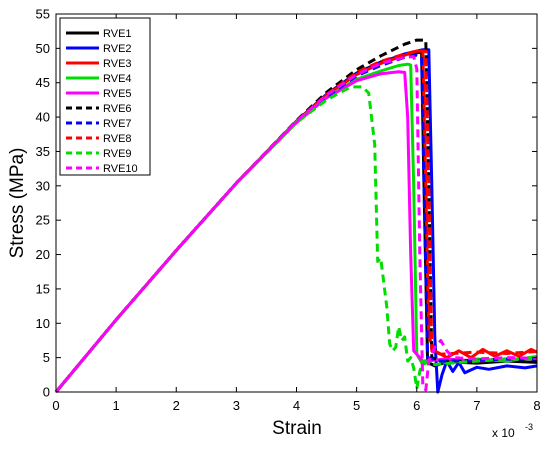 Image resolution: width=550 pixels, height=449 pixels. Describe the element at coordinates (120, 169) in the screenshot. I see `legend-label-rve10: RVE10` at that location.